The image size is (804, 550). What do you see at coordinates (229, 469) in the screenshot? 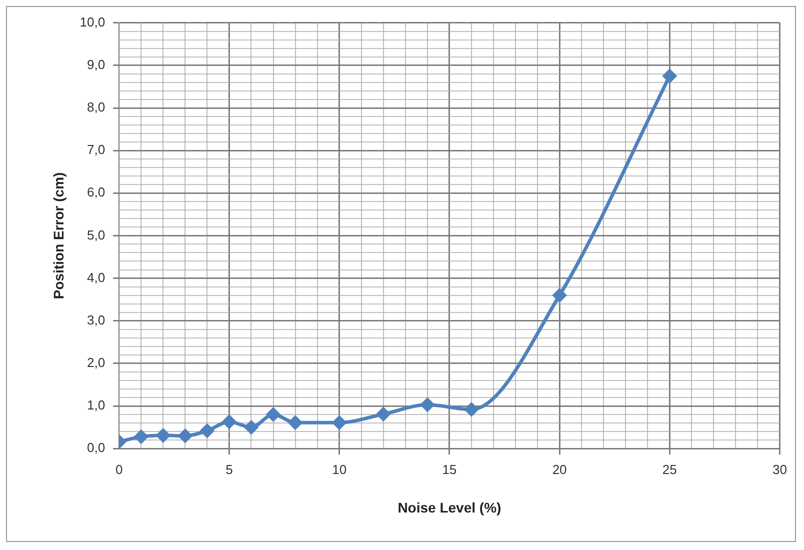
I see `x-tick-label: 5` at bounding box center [229, 469].